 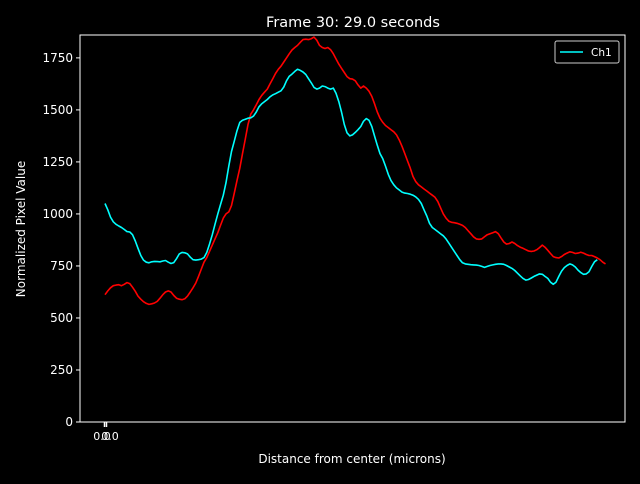 I want to click on y-tick-label: 500, so click(x=61, y=318).